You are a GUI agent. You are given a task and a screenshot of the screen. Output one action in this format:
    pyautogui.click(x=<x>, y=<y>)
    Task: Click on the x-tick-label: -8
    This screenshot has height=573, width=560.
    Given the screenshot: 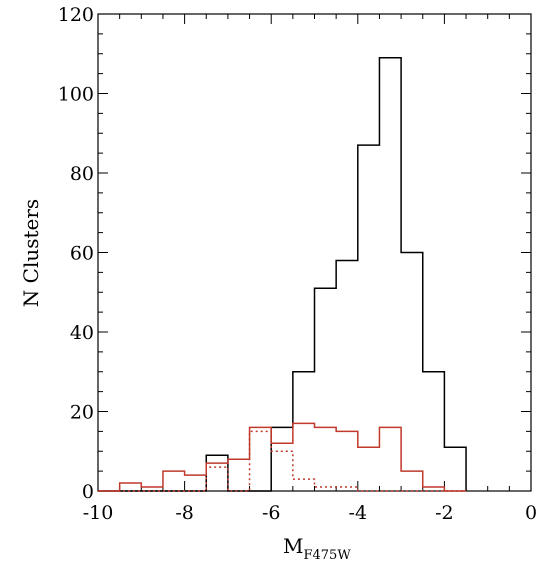 What is the action you would take?
    pyautogui.click(x=184, y=513)
    